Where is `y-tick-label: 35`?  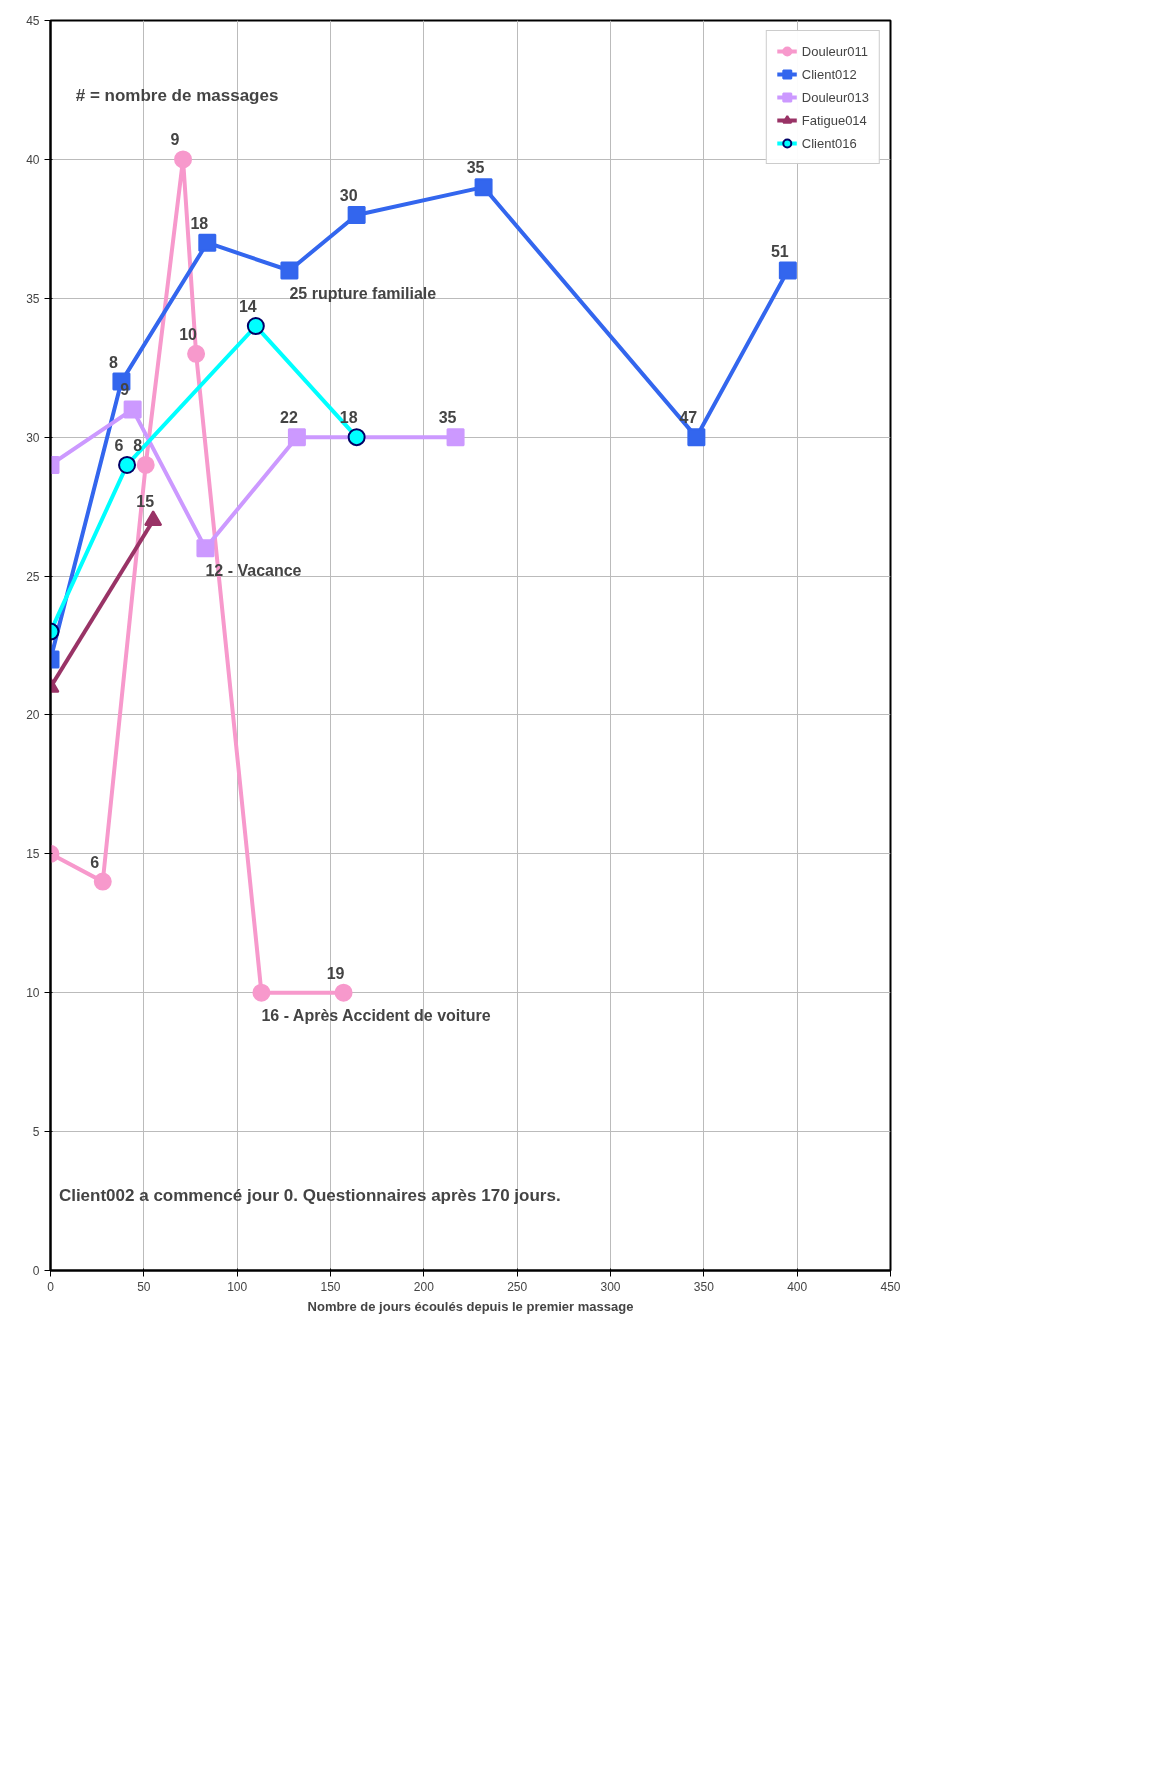
y-tick-label: 35 is located at coordinates (33, 298).